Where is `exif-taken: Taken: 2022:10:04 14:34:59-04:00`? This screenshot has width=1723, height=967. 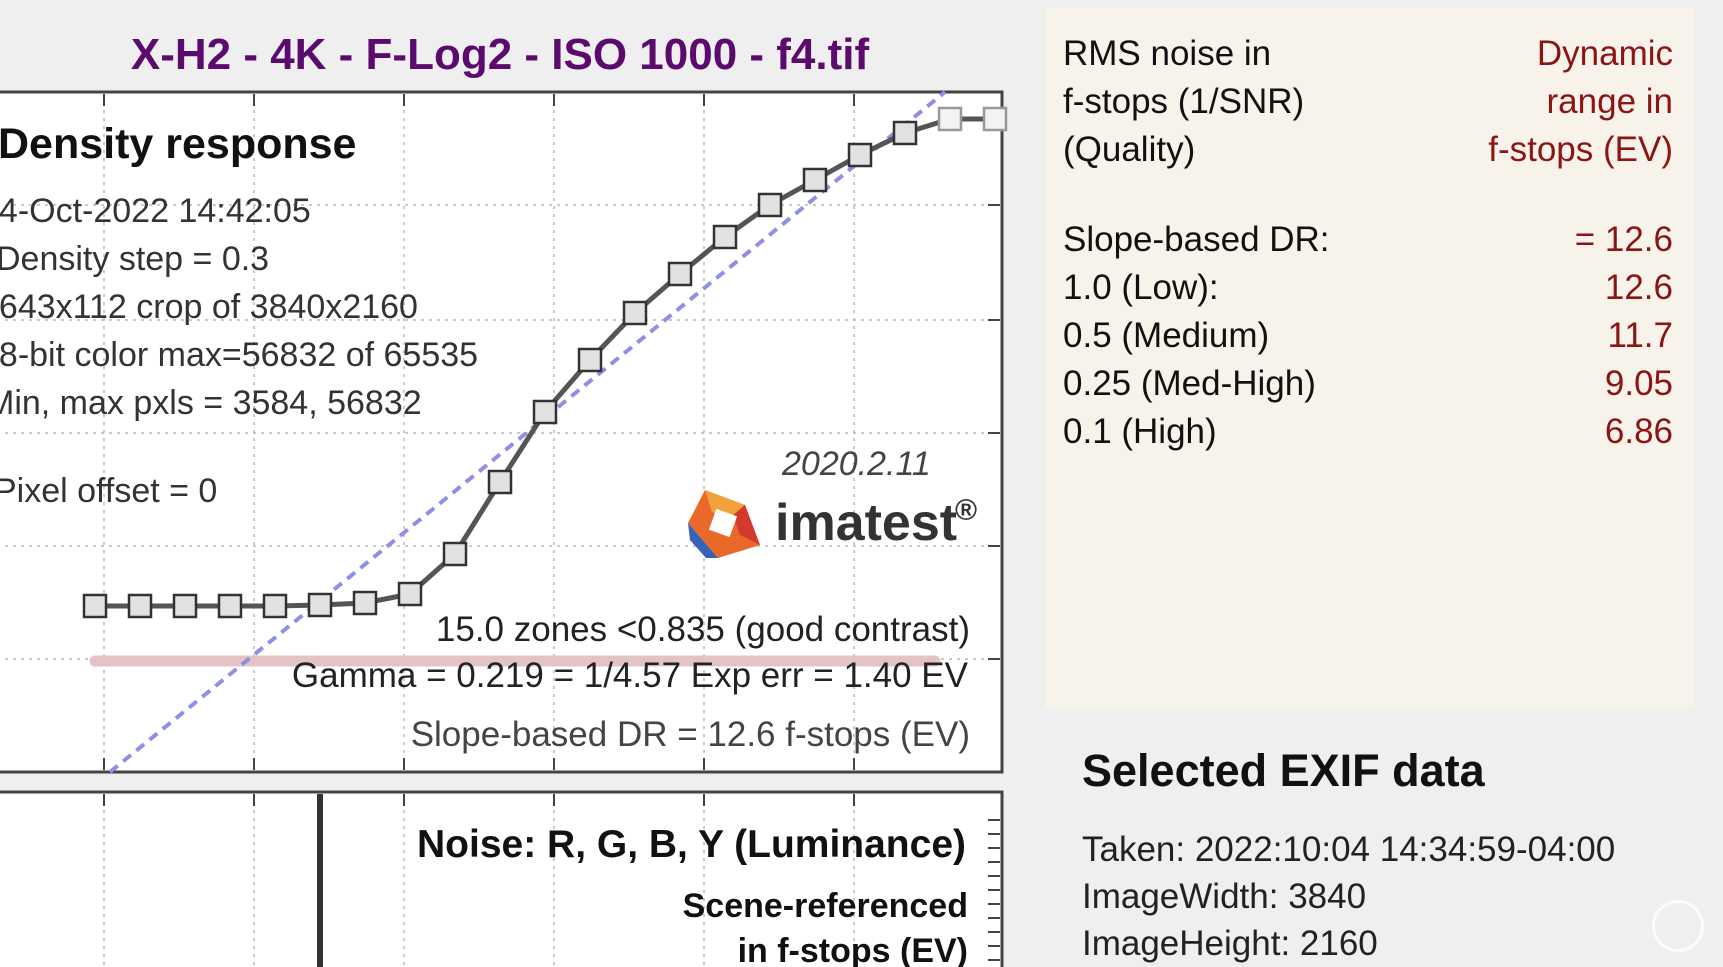 exif-taken: Taken: 2022:10:04 14:34:59-04:00 is located at coordinates (1349, 849).